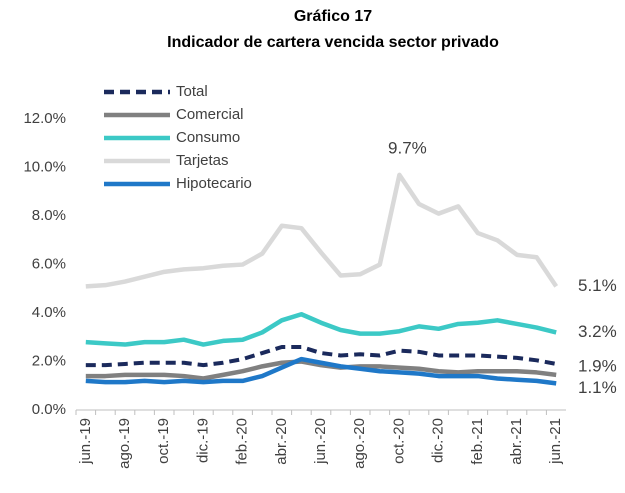 This screenshot has width=625, height=493. What do you see at coordinates (192, 91) in the screenshot?
I see `legend-label: Total` at bounding box center [192, 91].